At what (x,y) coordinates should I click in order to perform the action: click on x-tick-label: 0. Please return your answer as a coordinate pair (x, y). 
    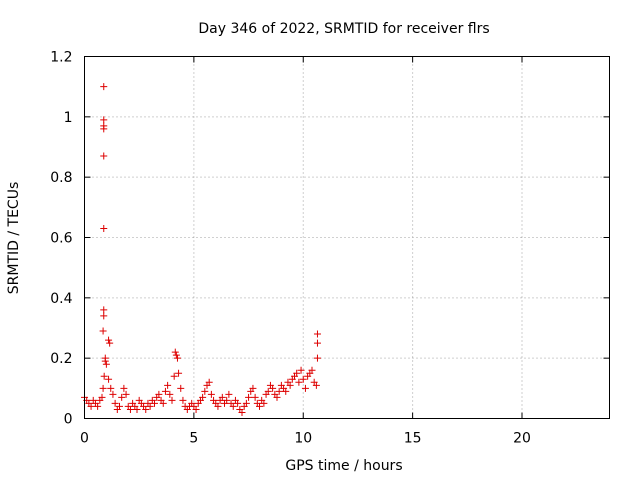
    Looking at the image, I should click on (84, 439).